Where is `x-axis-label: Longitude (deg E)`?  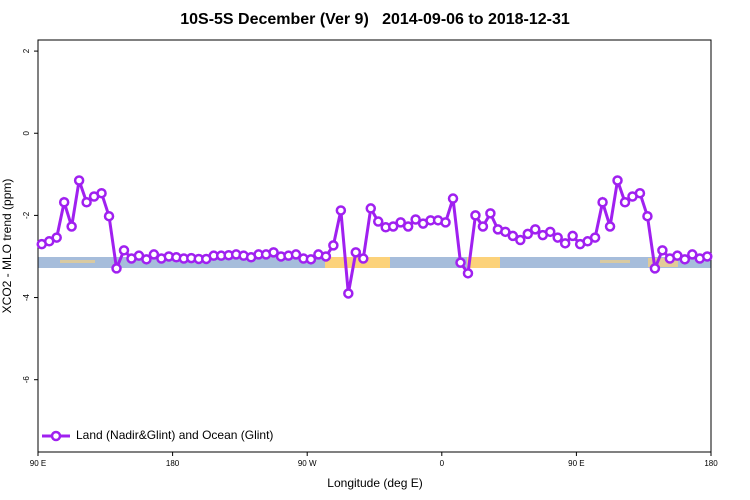
x-axis-label: Longitude (deg E) is located at coordinates (374, 483).